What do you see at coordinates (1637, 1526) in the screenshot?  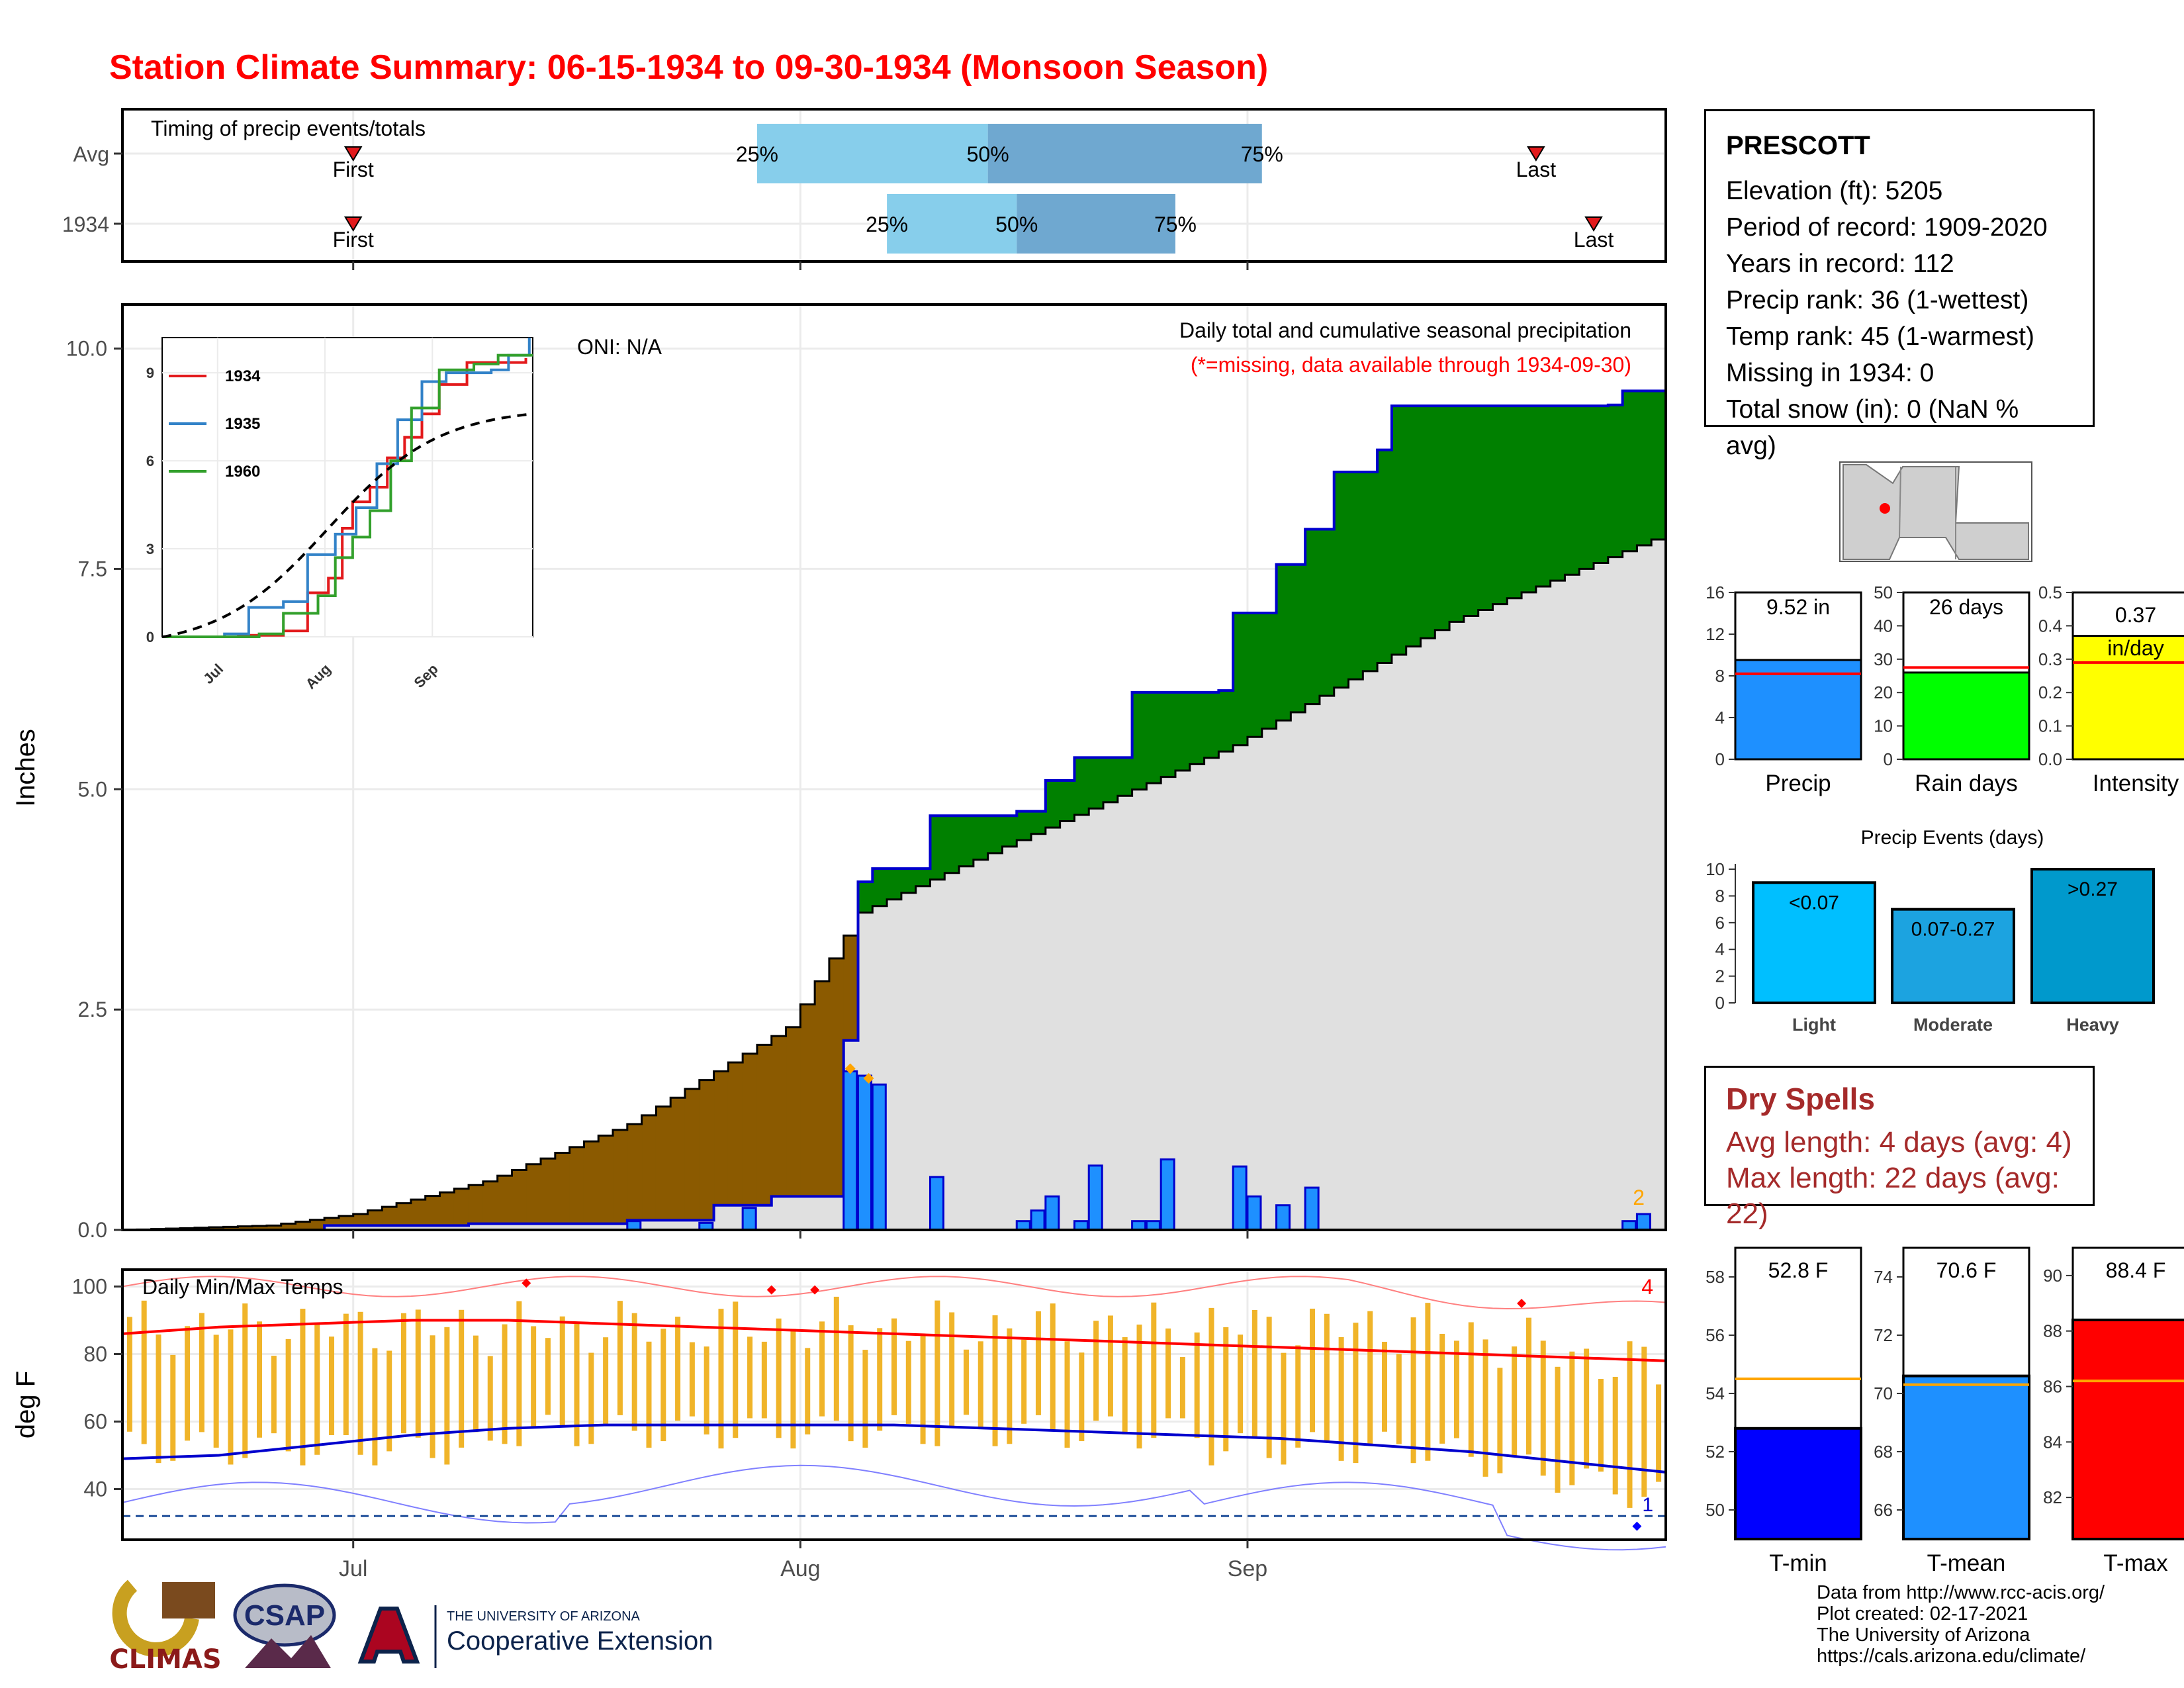 I see `record-low-marker` at bounding box center [1637, 1526].